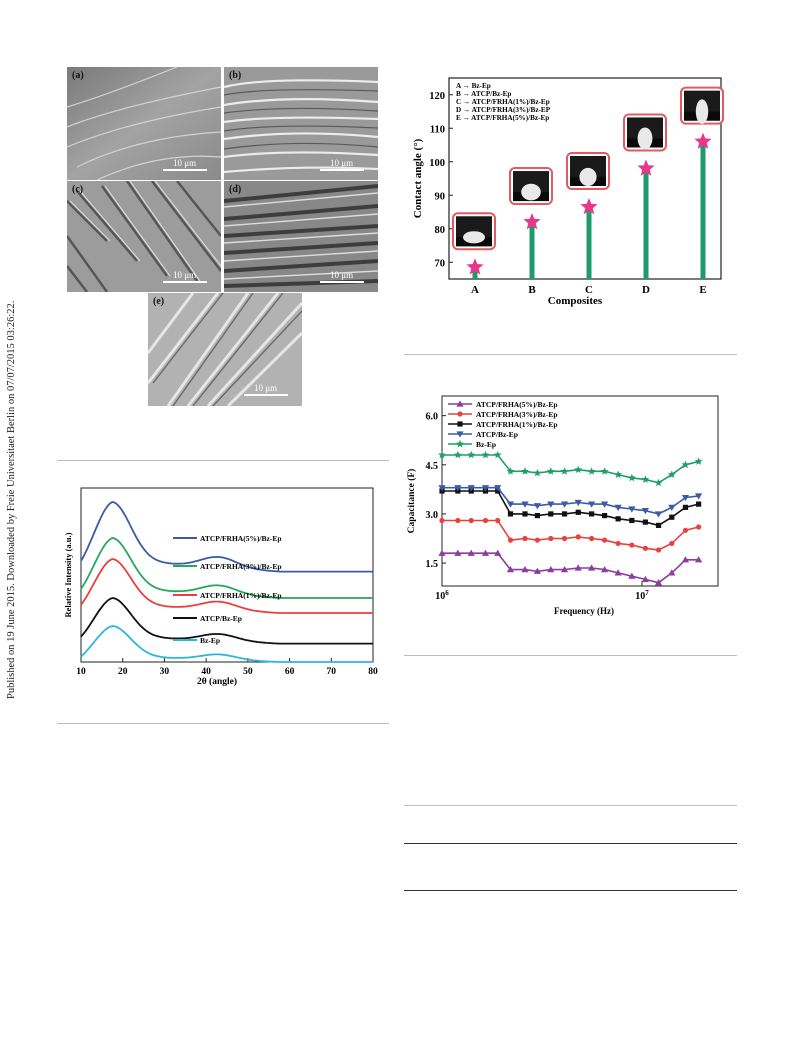 This screenshot has height=1039, width=793. I want to click on y-tick-label: 100, so click(437, 163).